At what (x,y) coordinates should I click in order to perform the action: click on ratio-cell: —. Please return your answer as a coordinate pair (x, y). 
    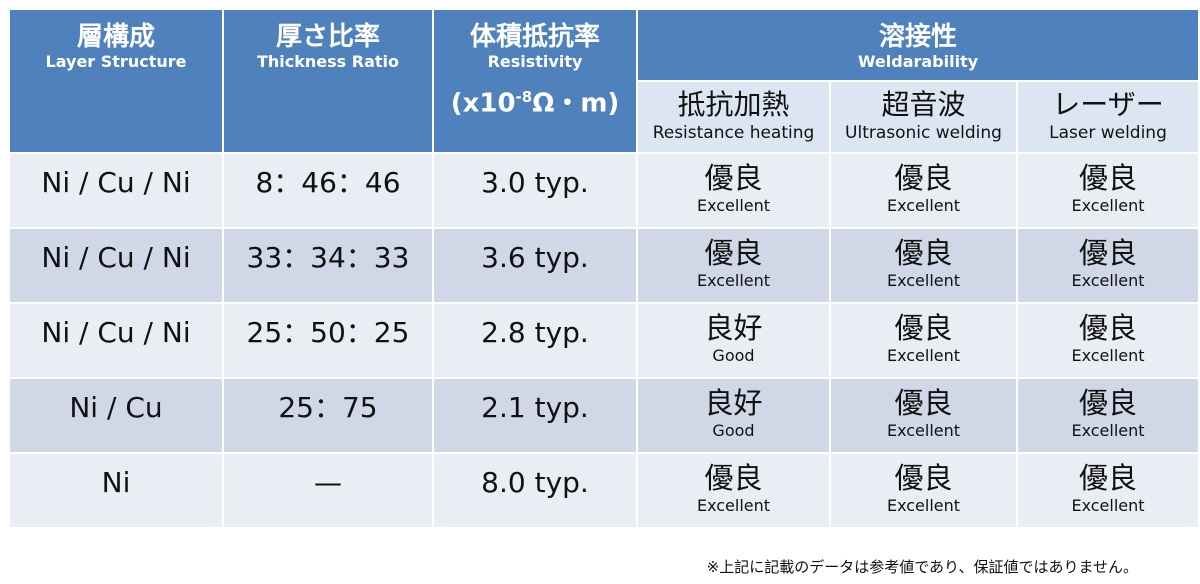
    Looking at the image, I should click on (328, 490).